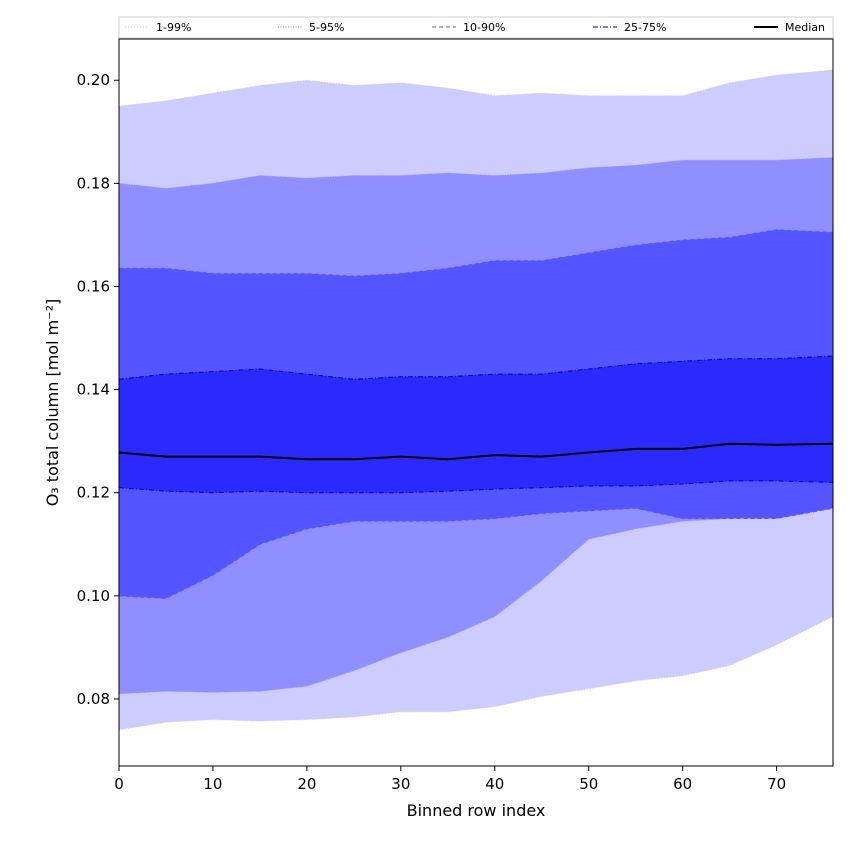 Image resolution: width=850 pixels, height=850 pixels. I want to click on median-layer, so click(476, 451).